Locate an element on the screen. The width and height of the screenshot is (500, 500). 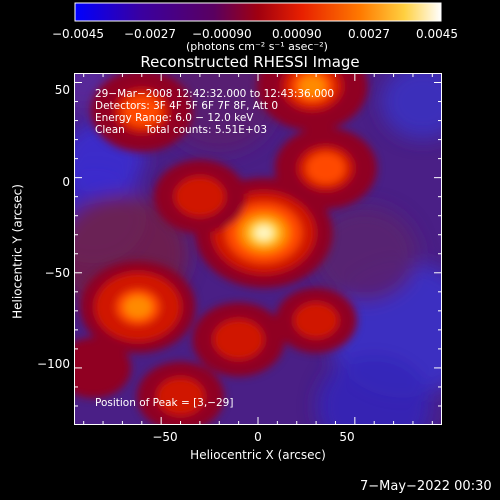
chart-title: Reconstructed RHESSI Image is located at coordinates (250, 62).